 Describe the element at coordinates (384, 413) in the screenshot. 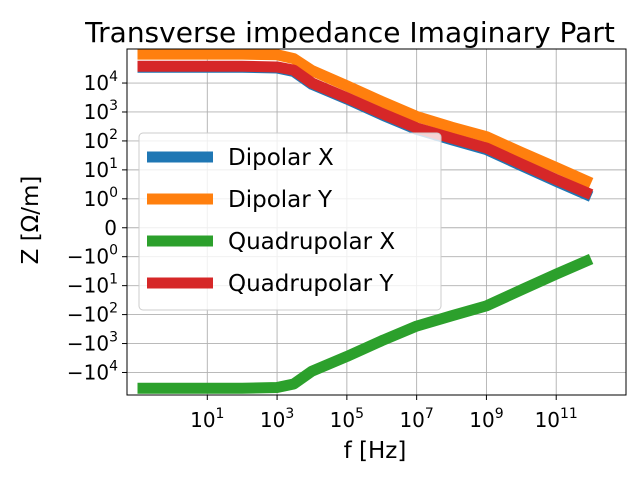

I see `x-axis-ticks: 10¹ 10³ 10⁵ 10⁷ 10⁹ 10¹¹` at that location.